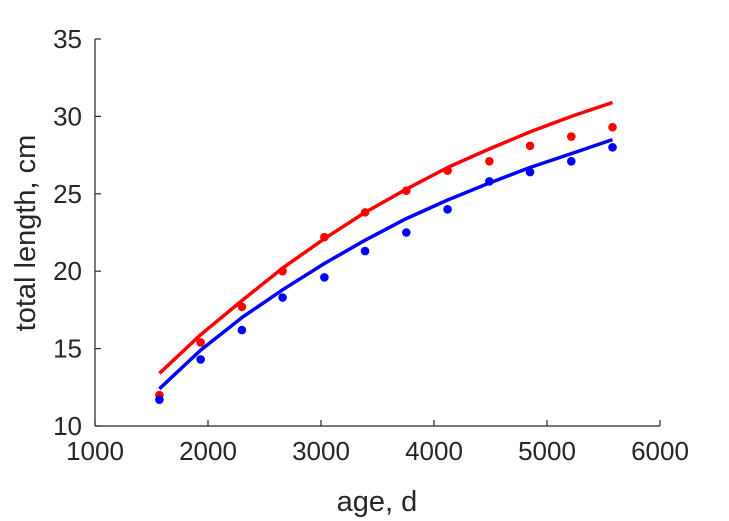 This screenshot has width=729, height=521. What do you see at coordinates (67, 349) in the screenshot?
I see `y-tick-label: 15` at bounding box center [67, 349].